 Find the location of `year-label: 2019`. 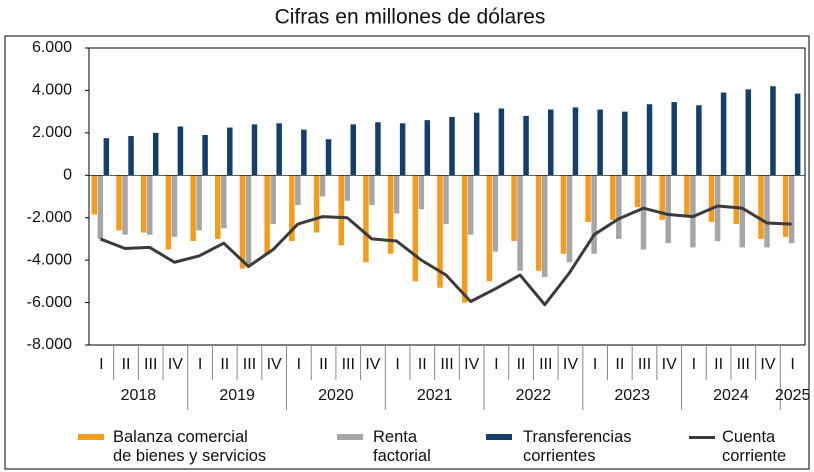

year-label: 2019 is located at coordinates (237, 395).